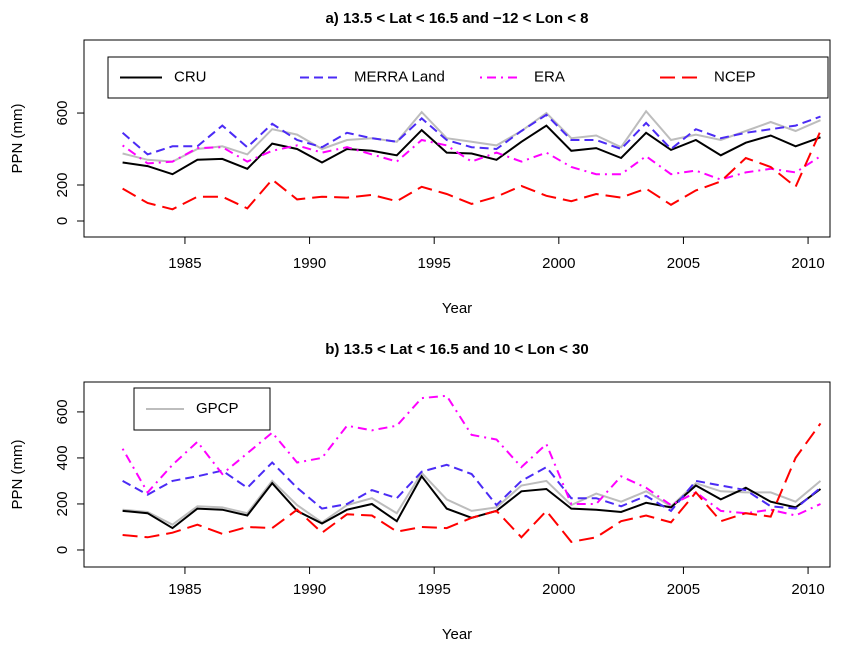 The image size is (841, 645). I want to click on legend-label: NCEP, so click(735, 76).